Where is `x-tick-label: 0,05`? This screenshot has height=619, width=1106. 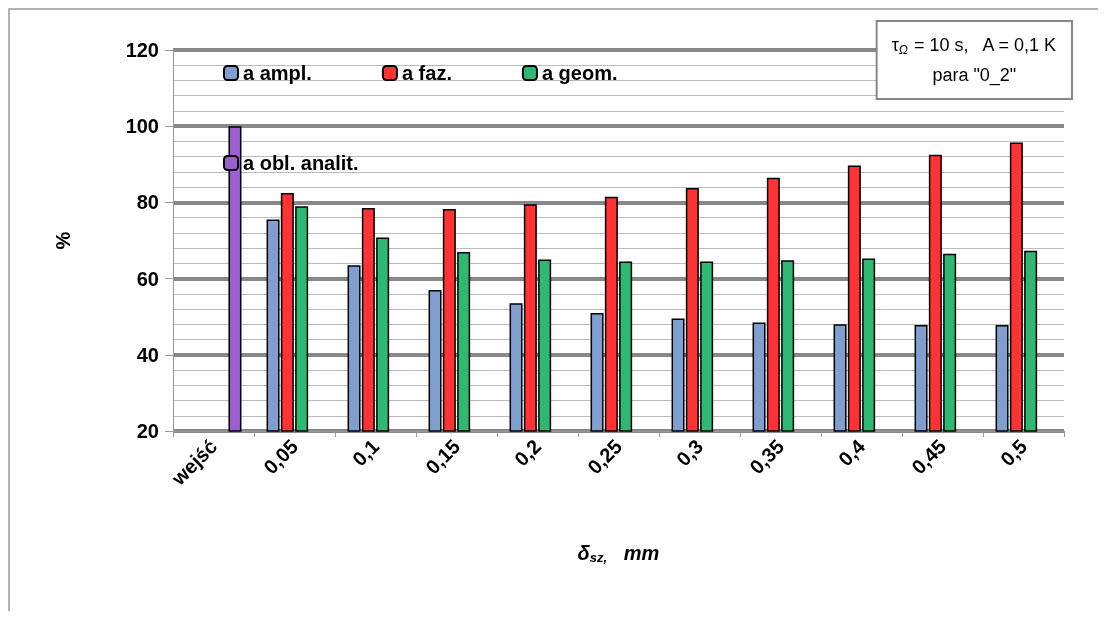 x-tick-label: 0,05 is located at coordinates (281, 457).